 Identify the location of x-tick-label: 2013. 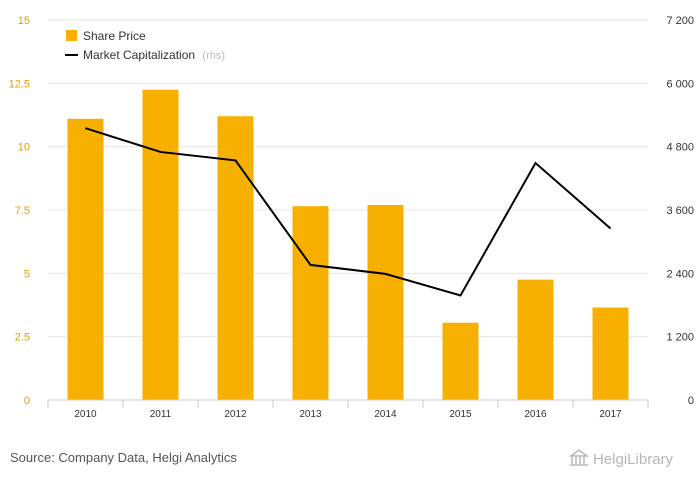
(310, 414).